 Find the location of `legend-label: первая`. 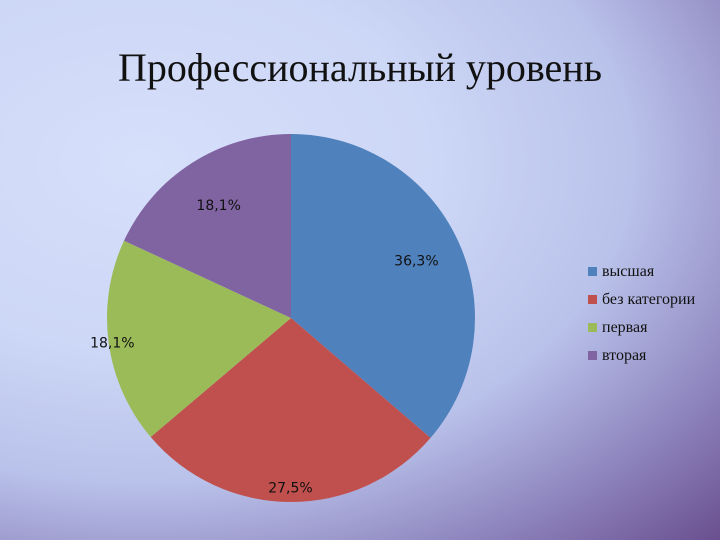

legend-label: первая is located at coordinates (625, 327).